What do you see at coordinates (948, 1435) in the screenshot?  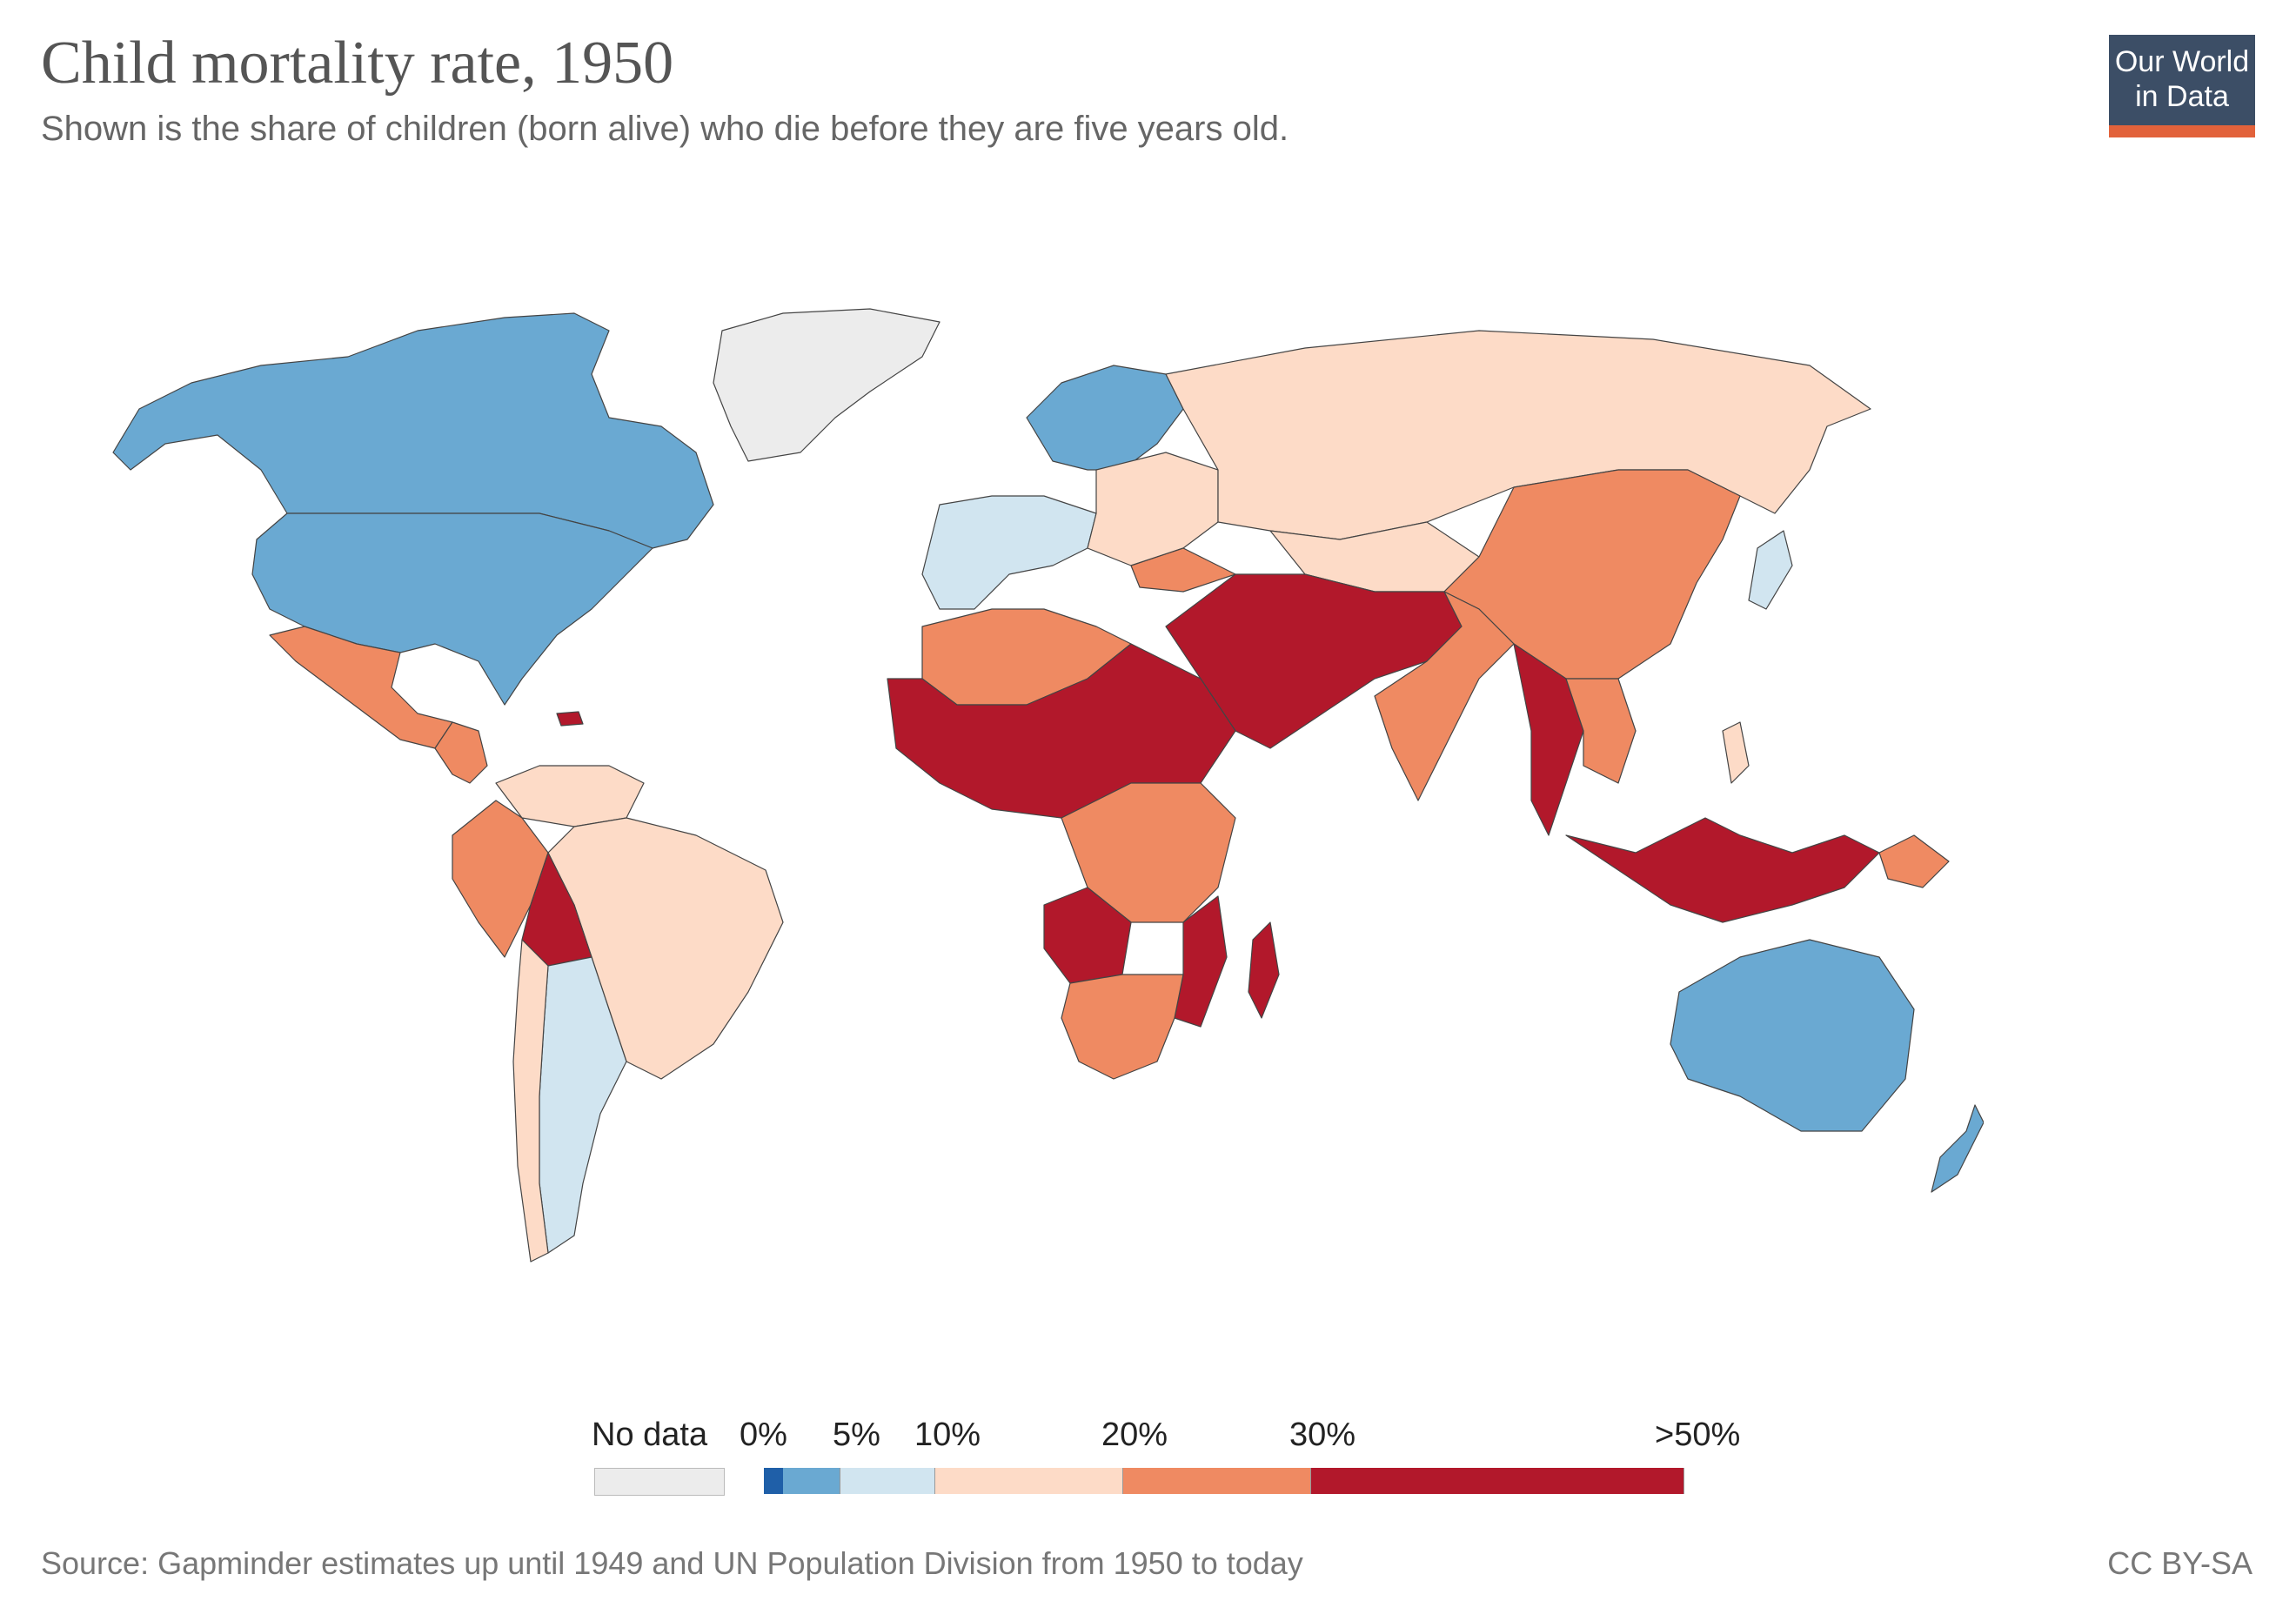 I see `legend-tick-label-10: 10%` at bounding box center [948, 1435].